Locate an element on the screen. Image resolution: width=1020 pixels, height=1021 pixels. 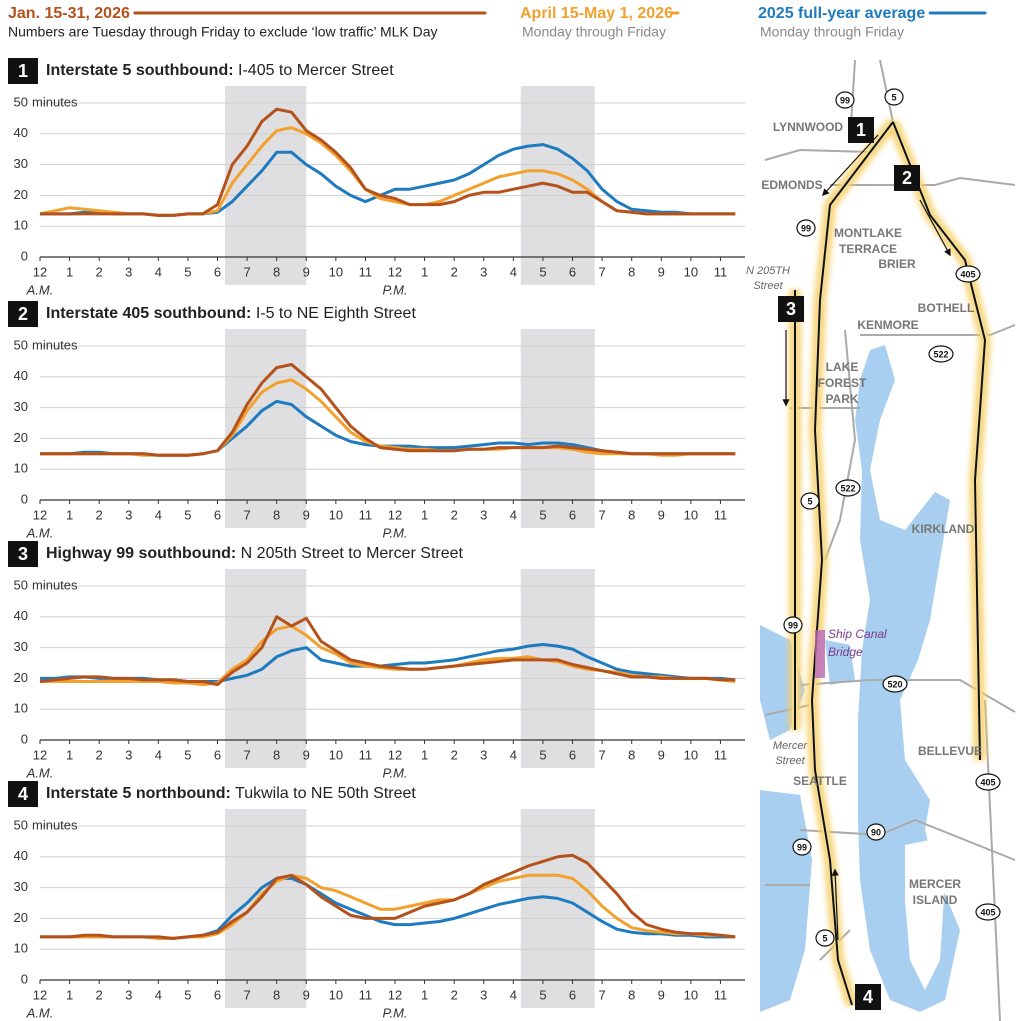
place-label: KENMORE is located at coordinates (887, 325).